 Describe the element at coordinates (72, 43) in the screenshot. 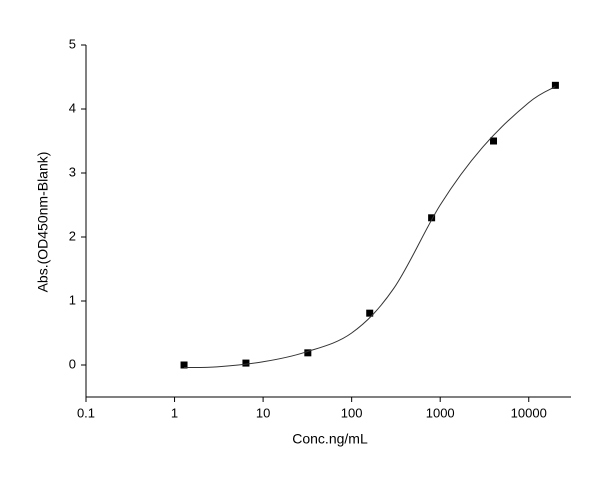

I see `y-tick-label: 5` at that location.